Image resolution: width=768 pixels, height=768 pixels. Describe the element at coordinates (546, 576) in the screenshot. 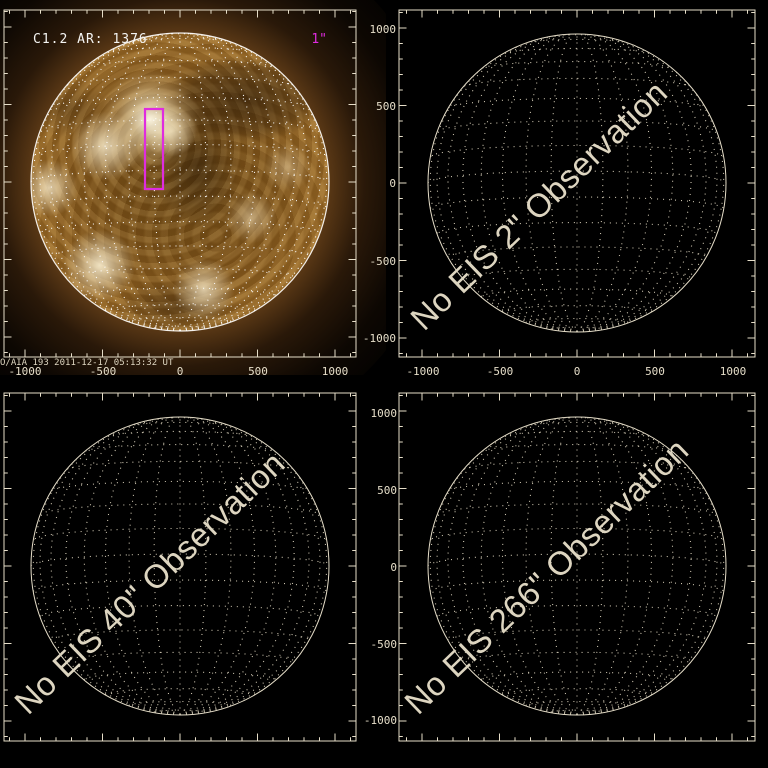

I see `no-observation-label: No EIS 266" Observation` at that location.